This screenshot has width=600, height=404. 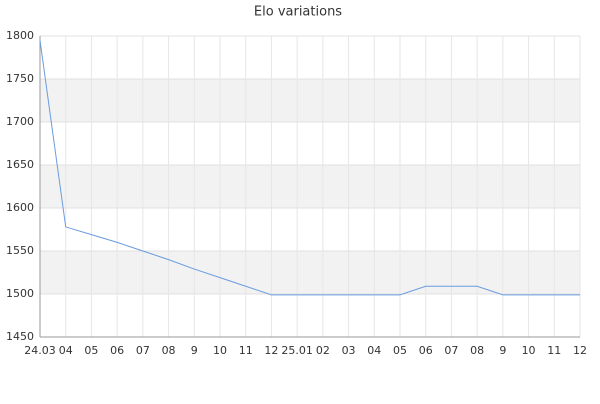 I want to click on x-tick-label: 03, so click(x=349, y=350).